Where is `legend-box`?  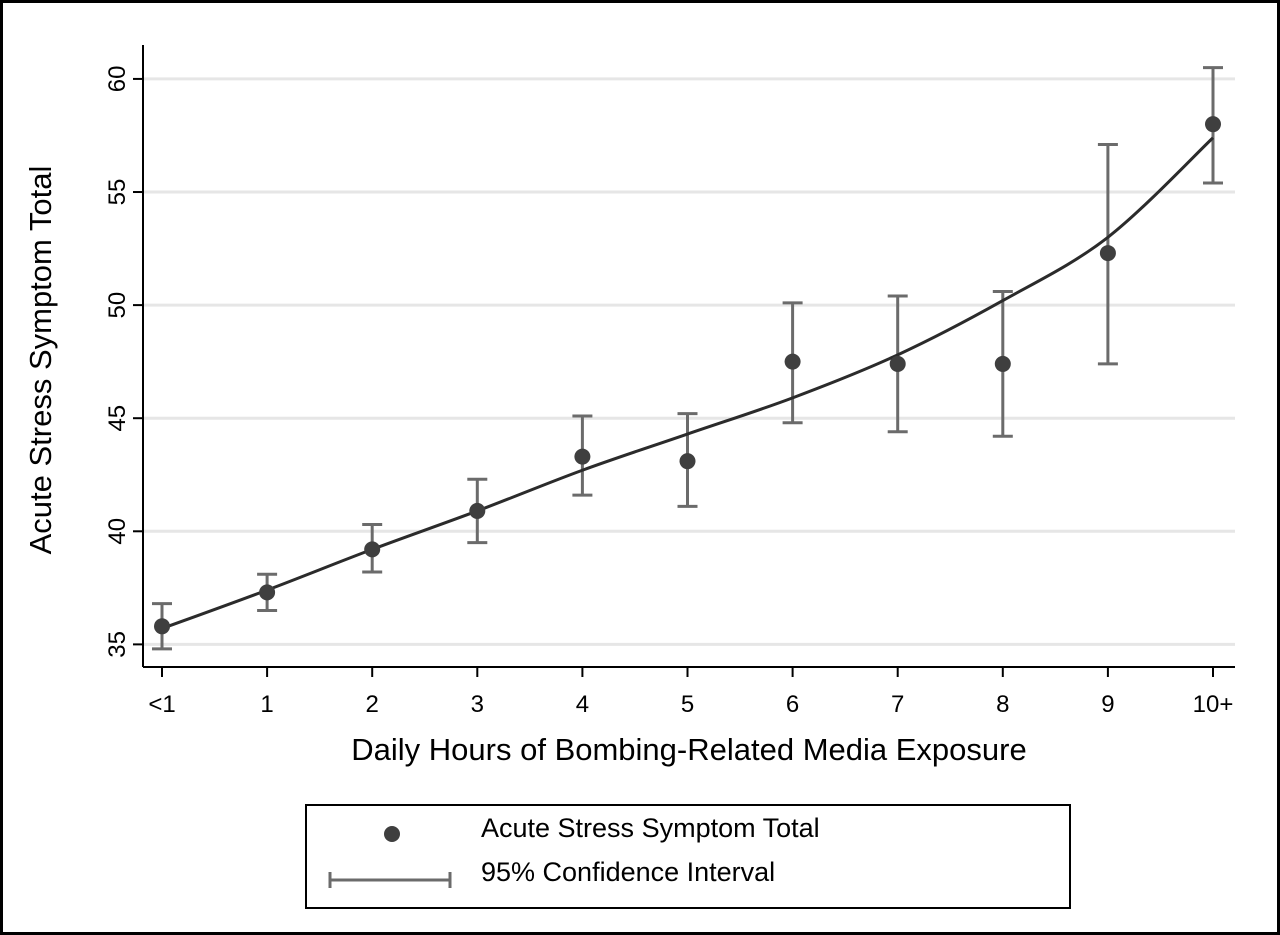
legend-box is located at coordinates (688, 856).